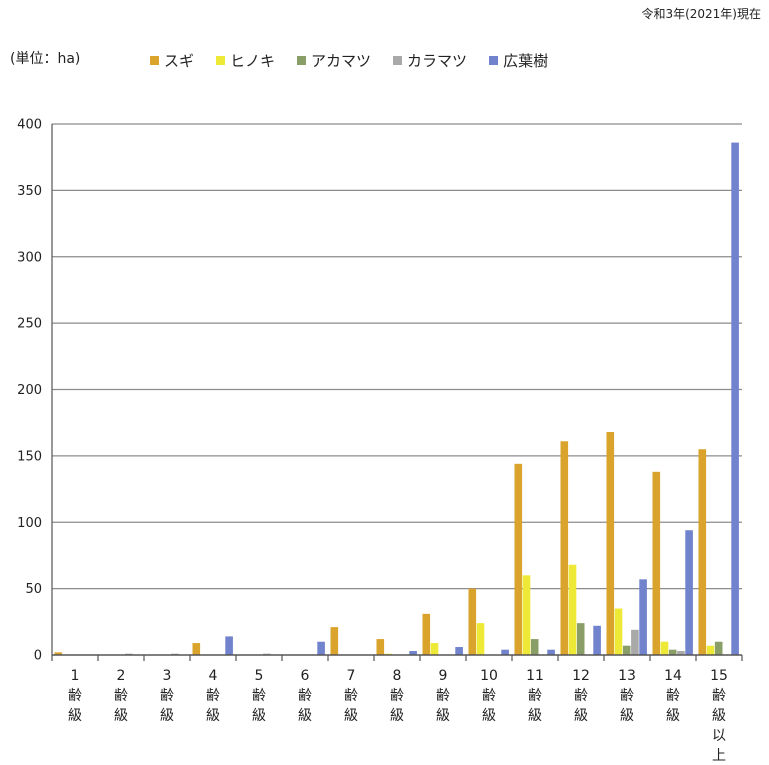 The height and width of the screenshot is (765, 769). What do you see at coordinates (719, 676) in the screenshot?
I see `x-category-label: 15` at bounding box center [719, 676].